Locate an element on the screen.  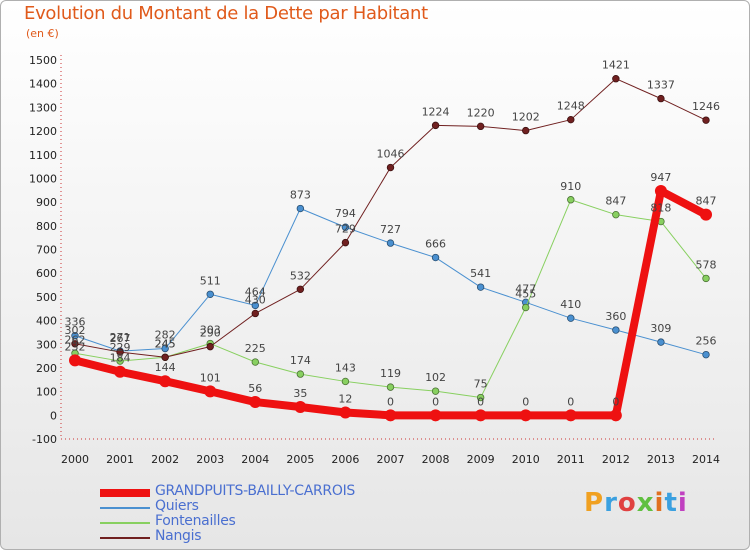
data-label: 256 is located at coordinates (706, 341).